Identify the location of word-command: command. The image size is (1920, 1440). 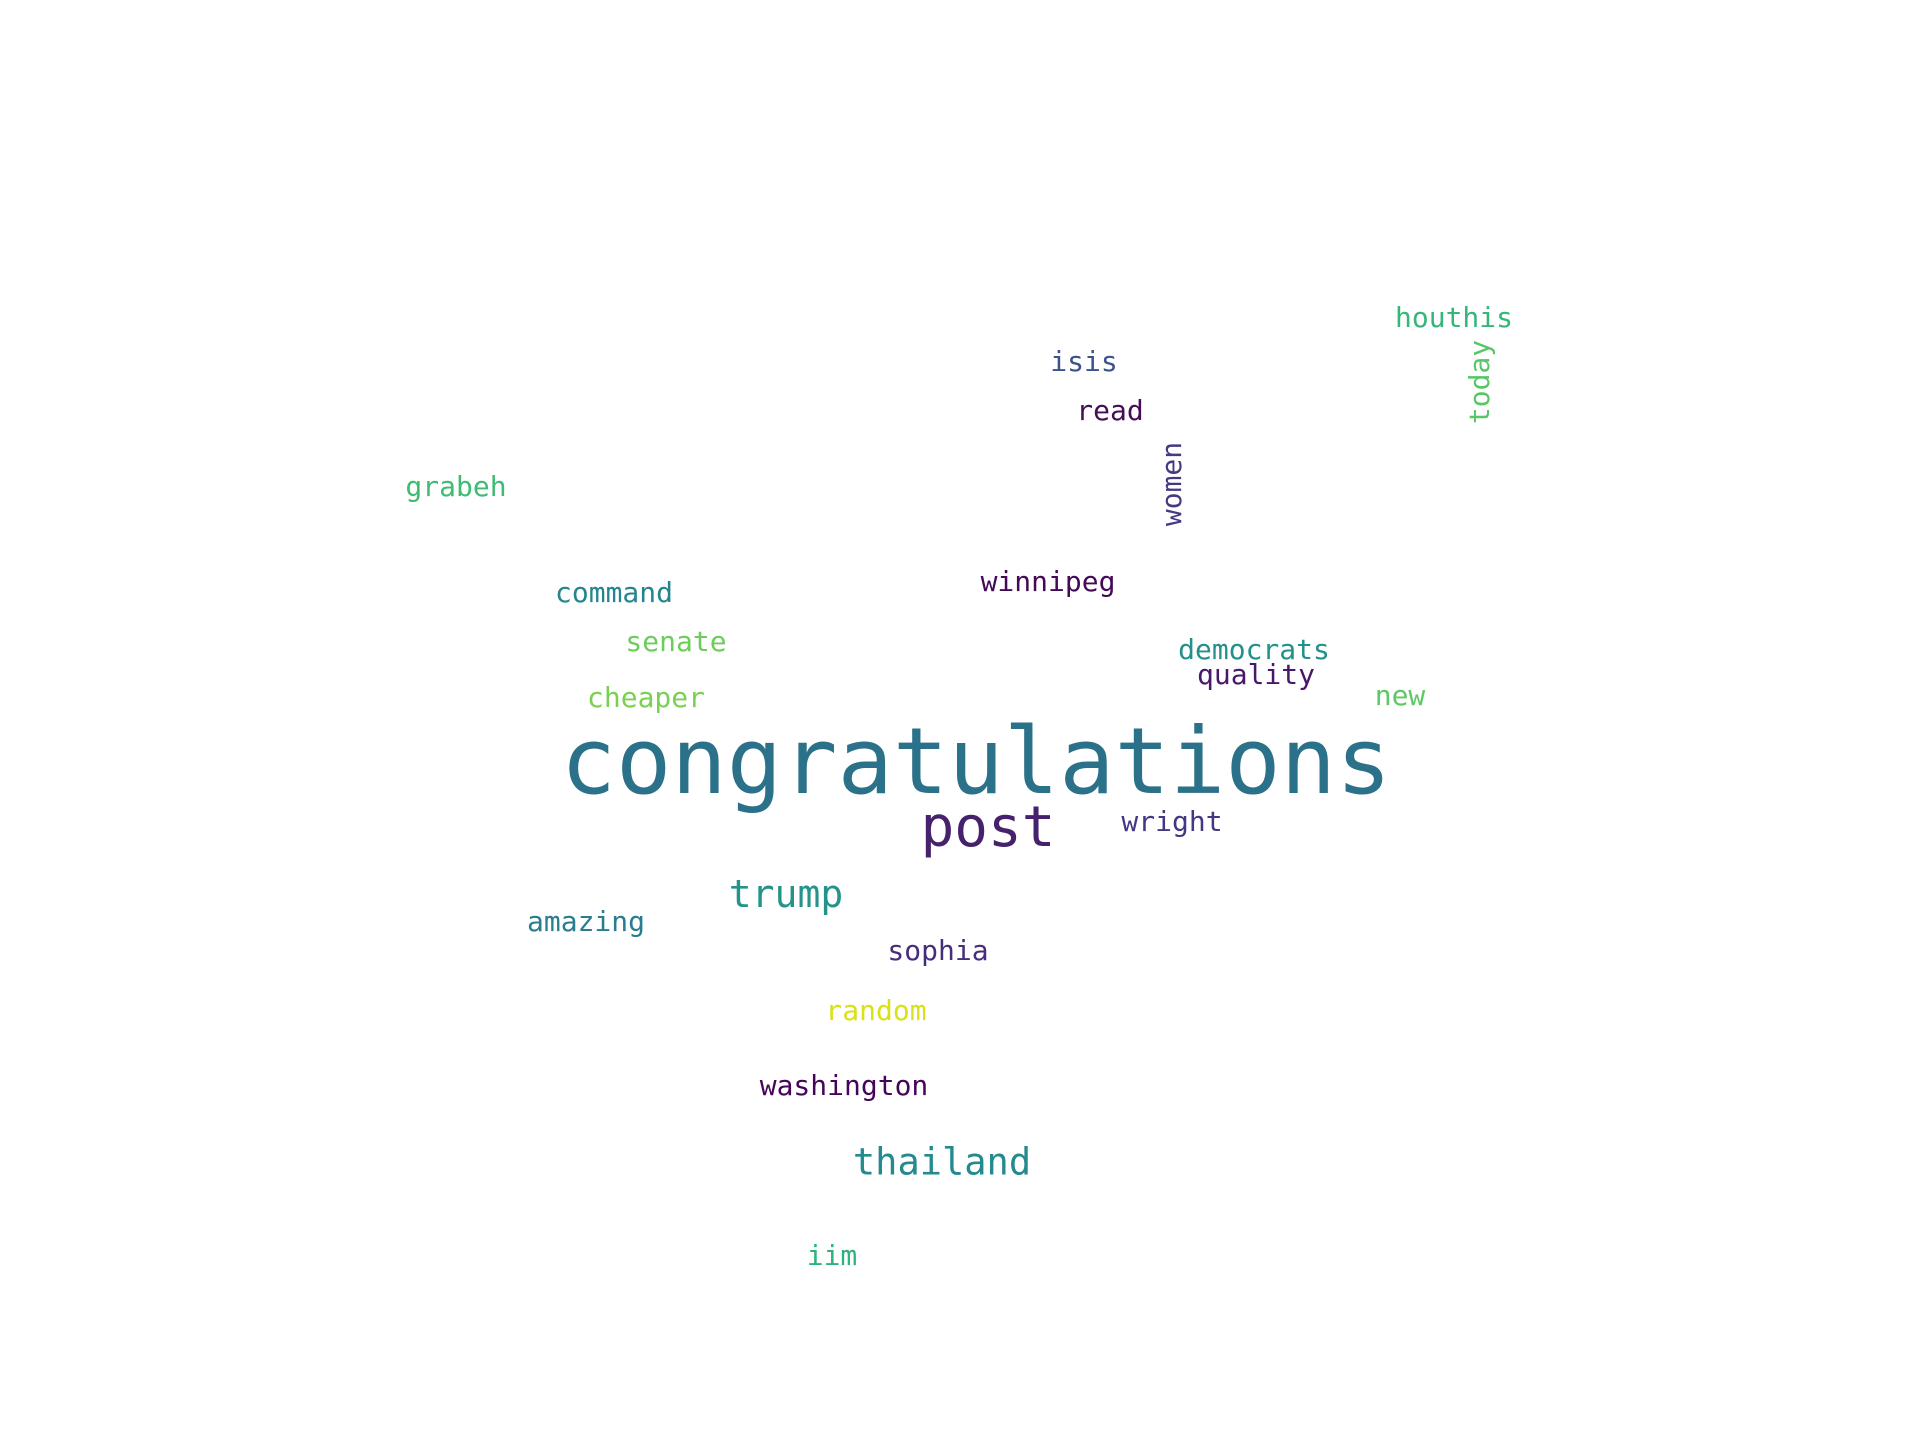
(614, 592).